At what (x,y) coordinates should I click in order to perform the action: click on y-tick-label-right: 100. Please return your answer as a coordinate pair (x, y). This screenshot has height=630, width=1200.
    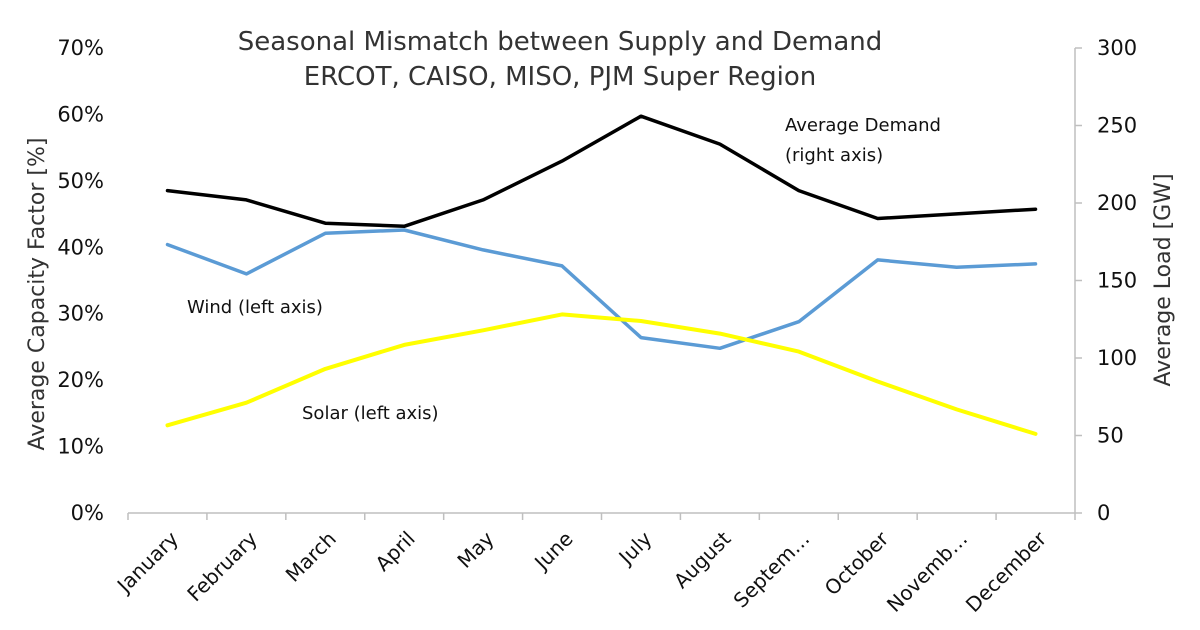
    Looking at the image, I should click on (1117, 358).